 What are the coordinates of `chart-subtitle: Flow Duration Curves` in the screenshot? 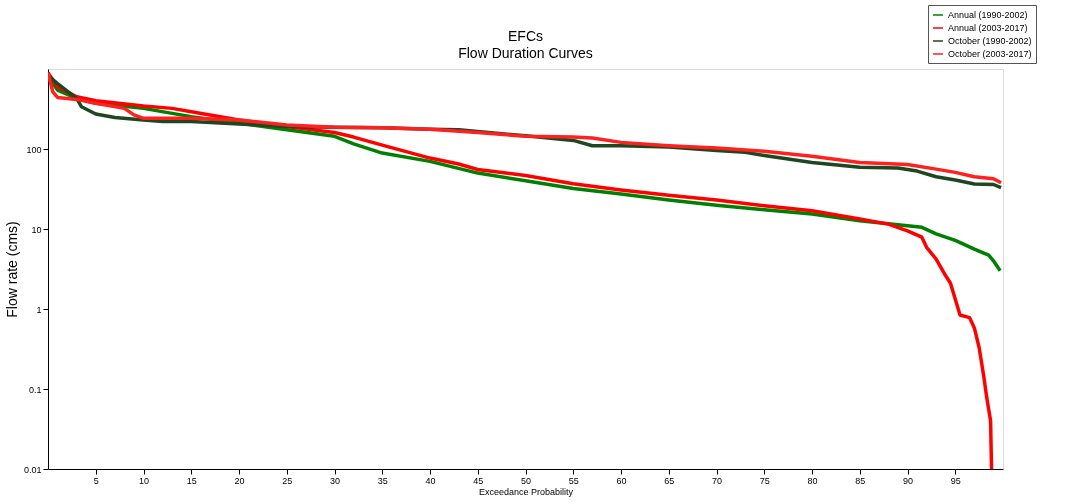 It's located at (525, 53).